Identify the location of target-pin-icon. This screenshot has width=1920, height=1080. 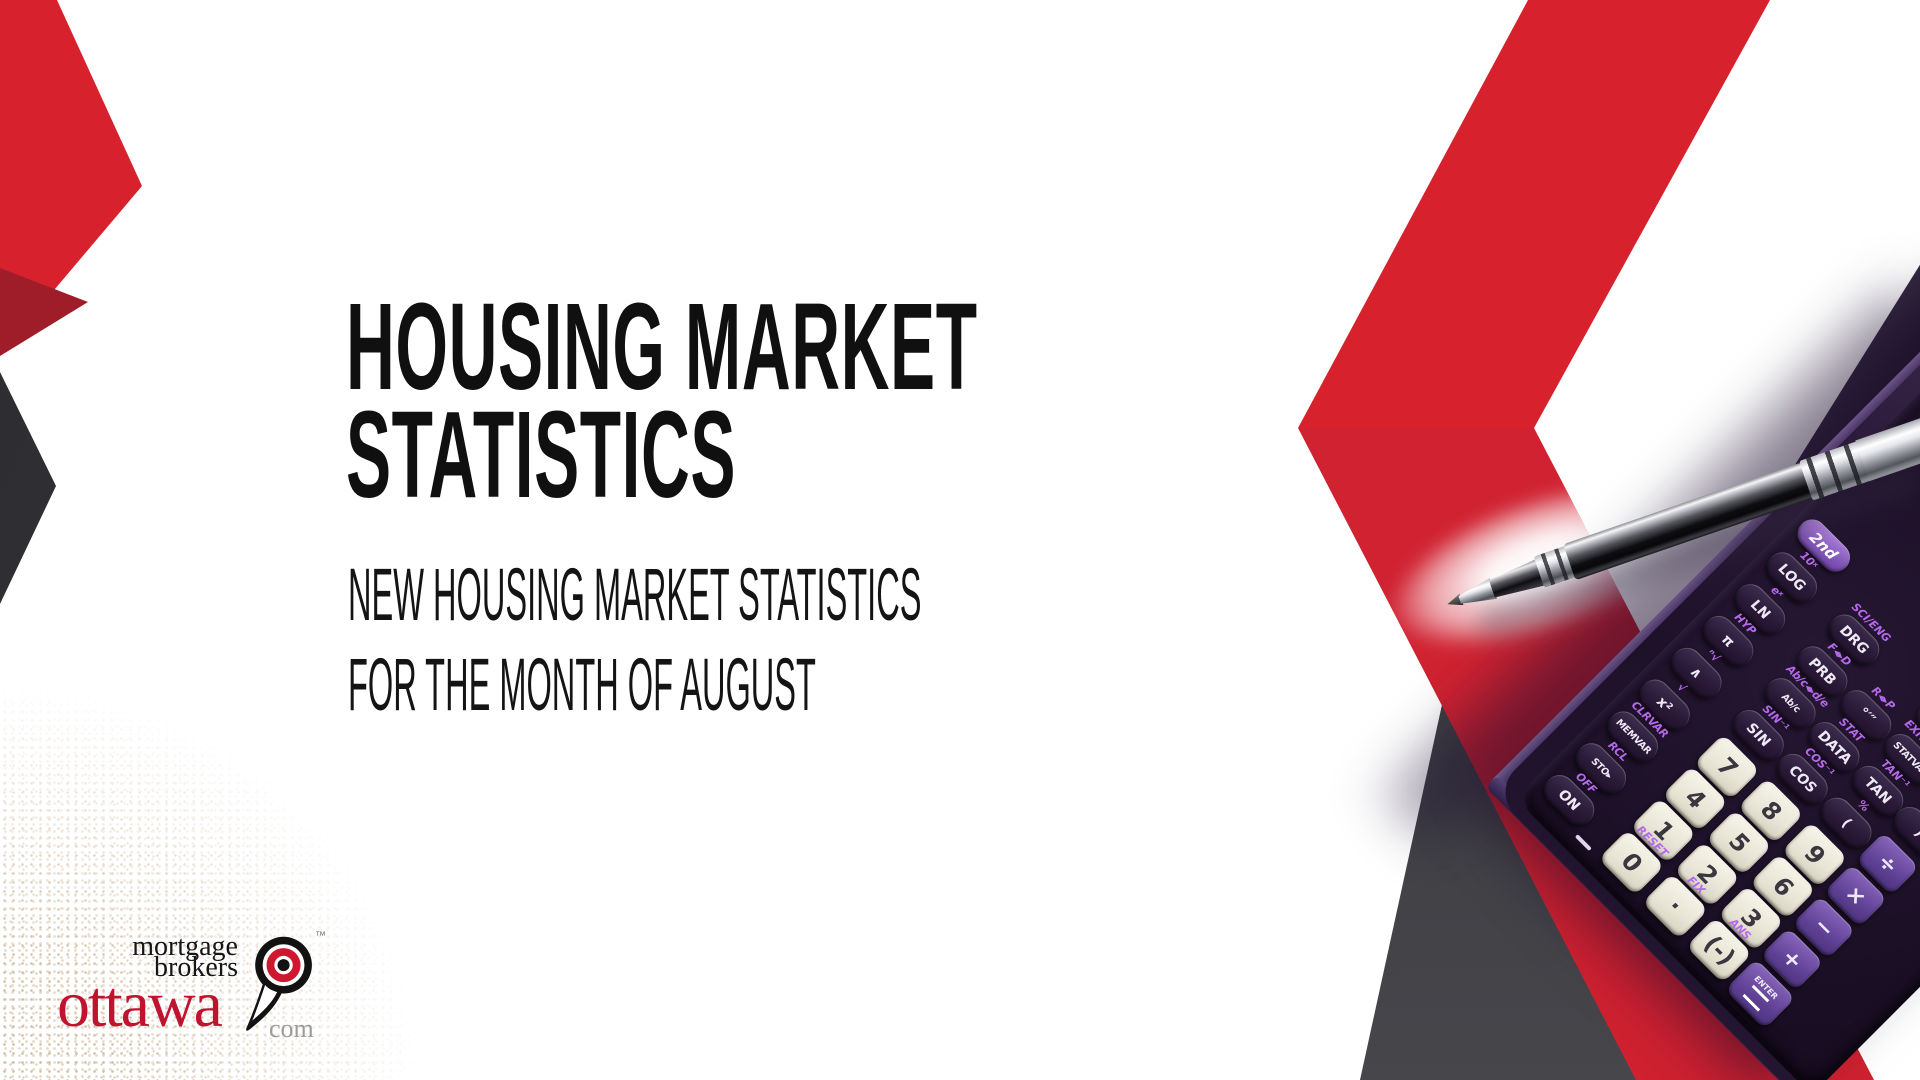
(279, 983).